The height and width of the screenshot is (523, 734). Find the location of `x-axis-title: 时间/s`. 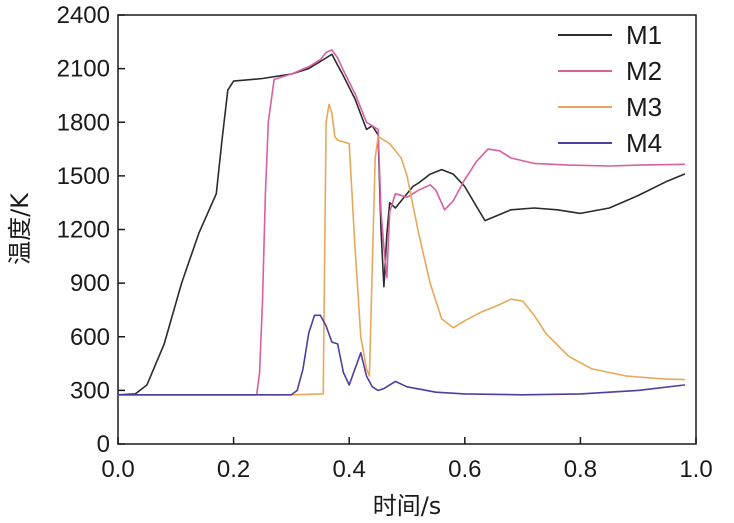

x-axis-title: 时间/s is located at coordinates (407, 506).